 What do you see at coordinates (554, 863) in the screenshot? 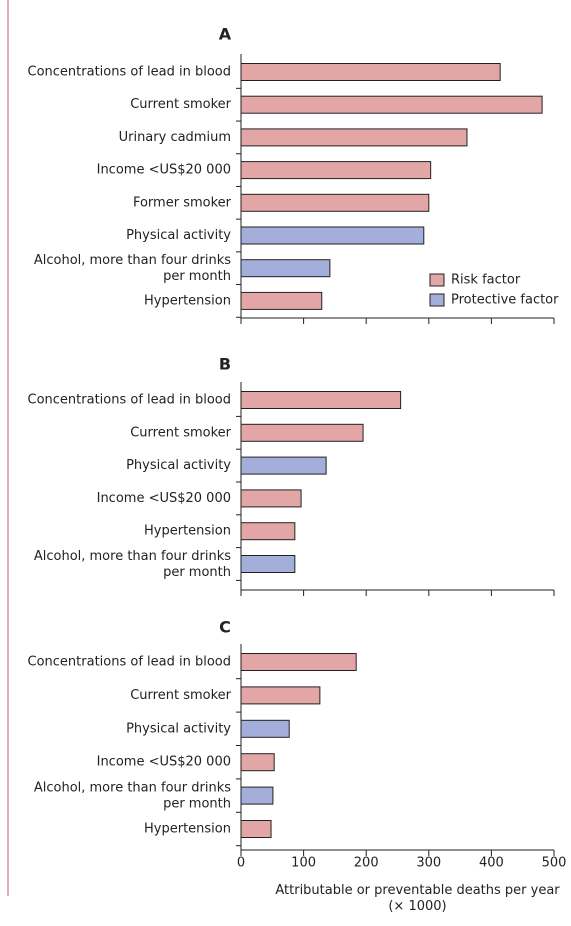
I see `x-tick-label: 500` at bounding box center [554, 863].